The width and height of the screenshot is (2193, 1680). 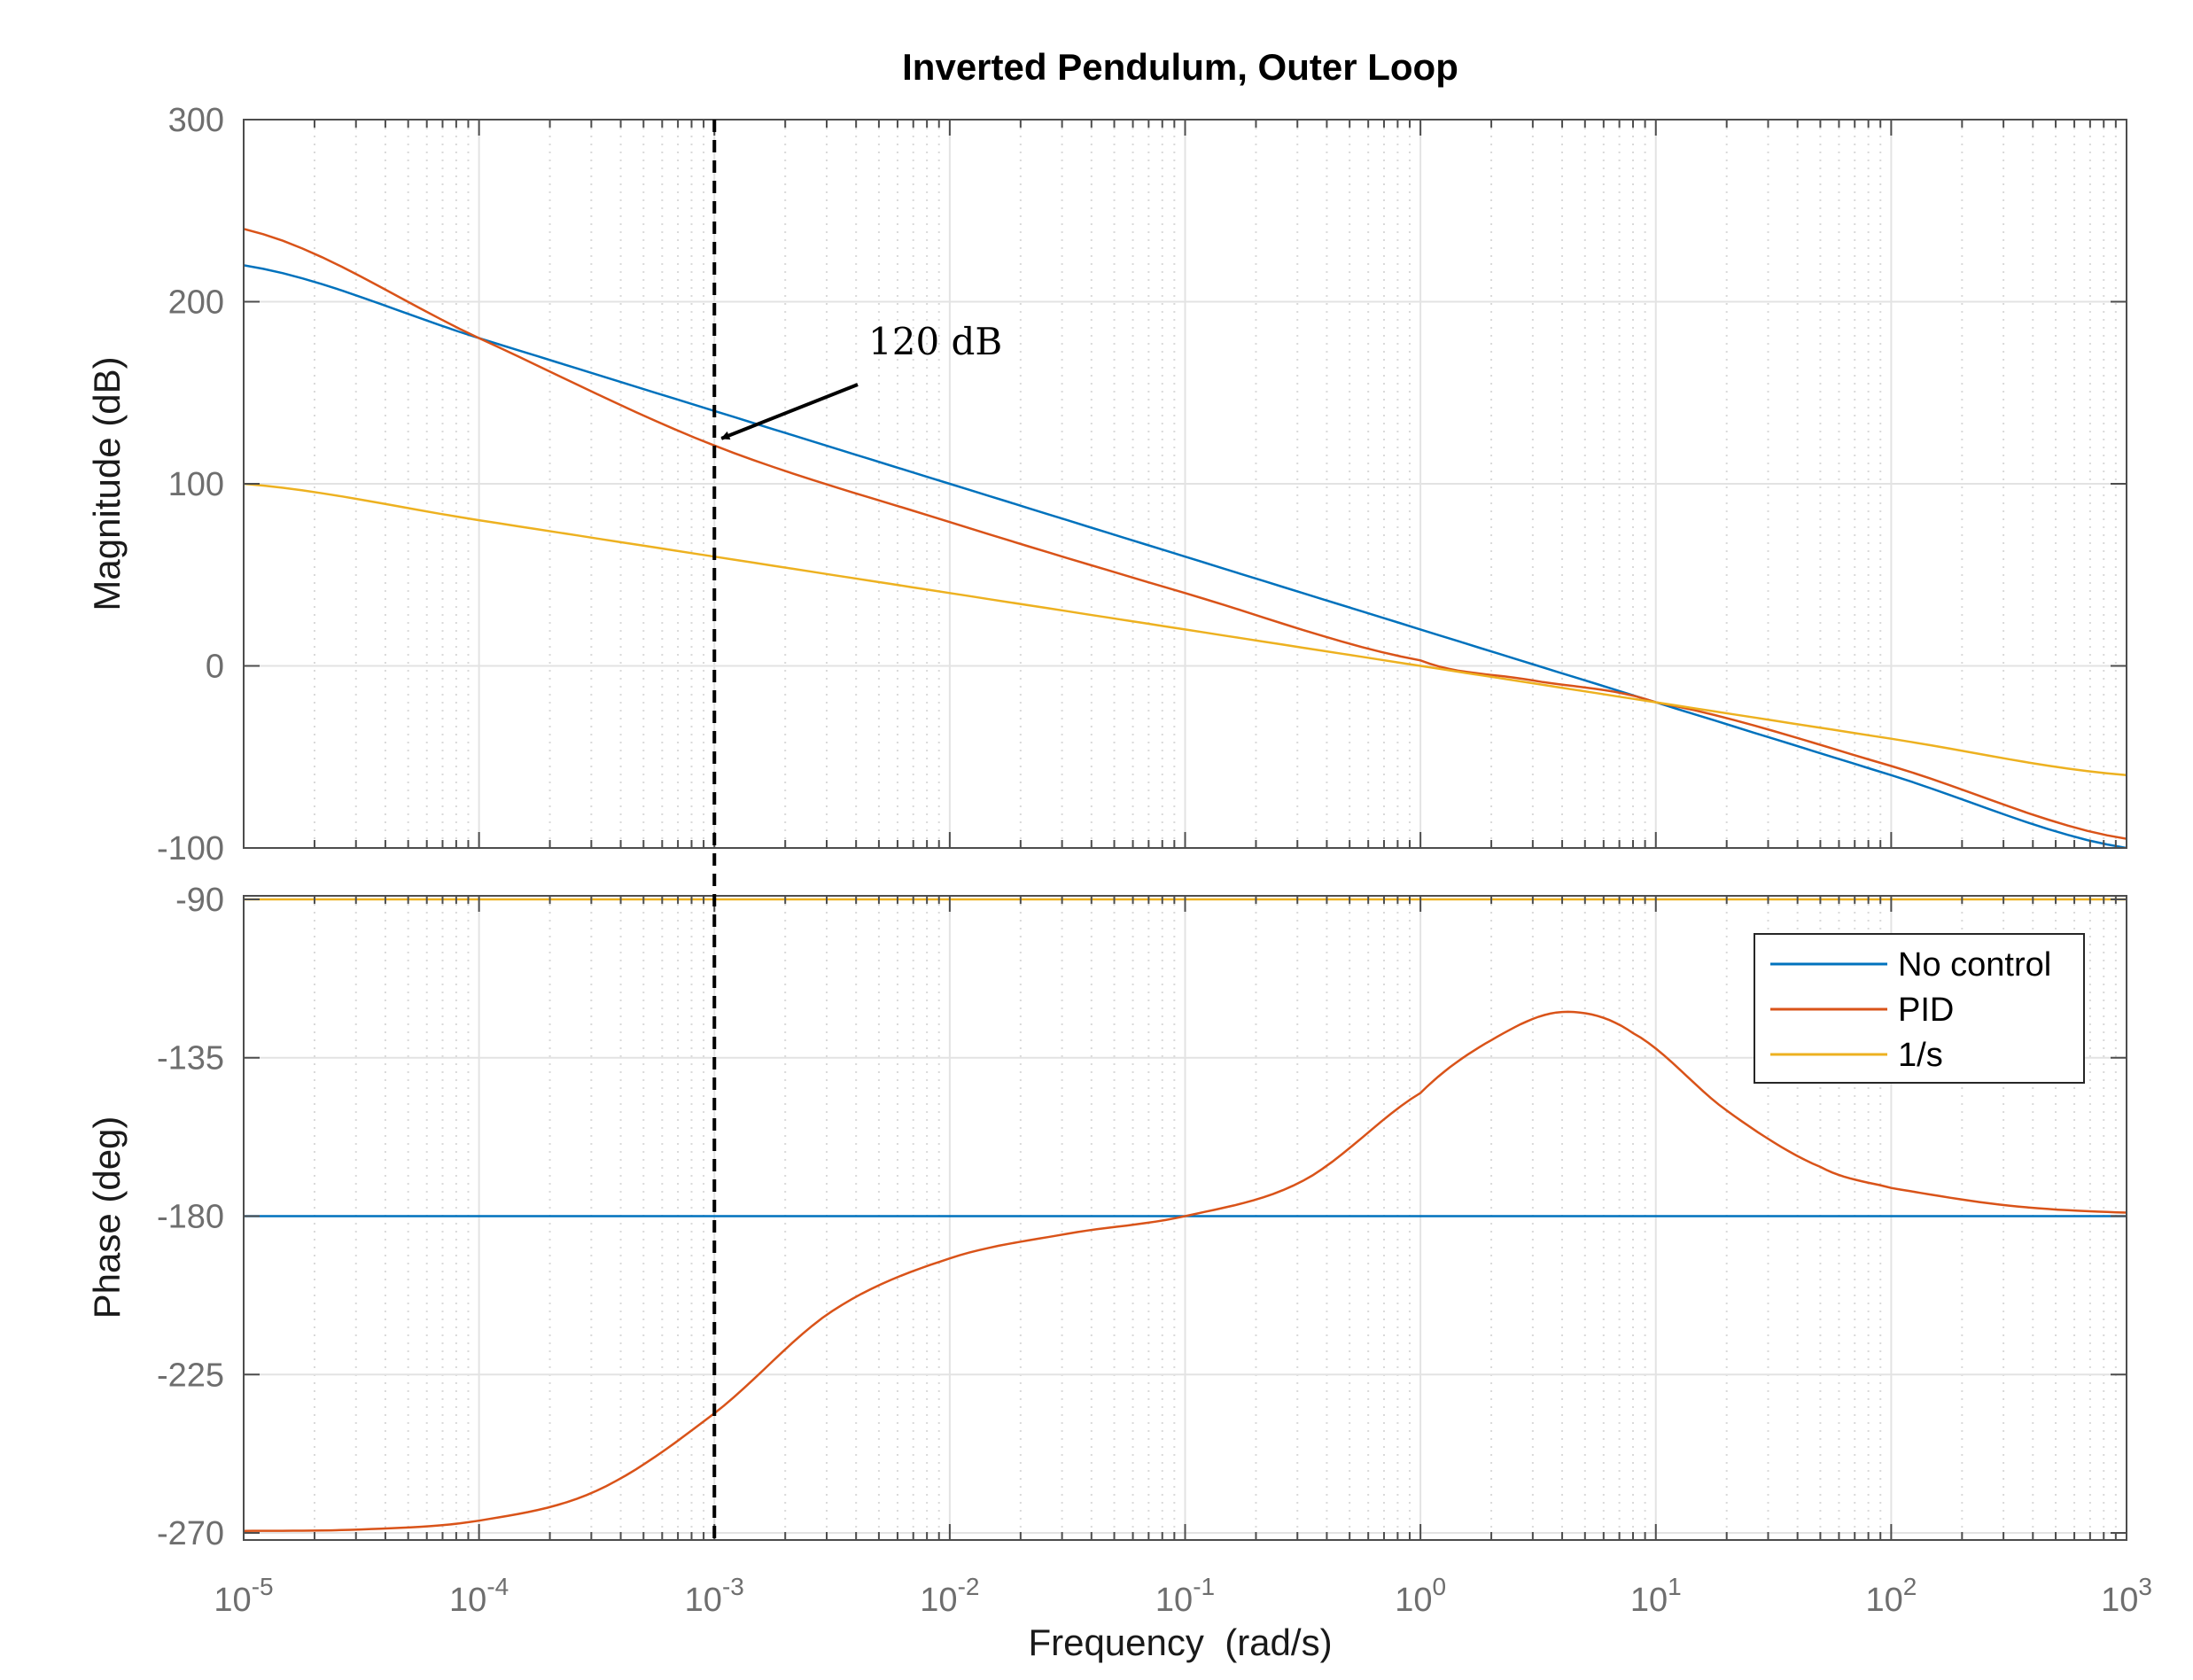 I want to click on annotation-arrow, so click(x=789, y=411).